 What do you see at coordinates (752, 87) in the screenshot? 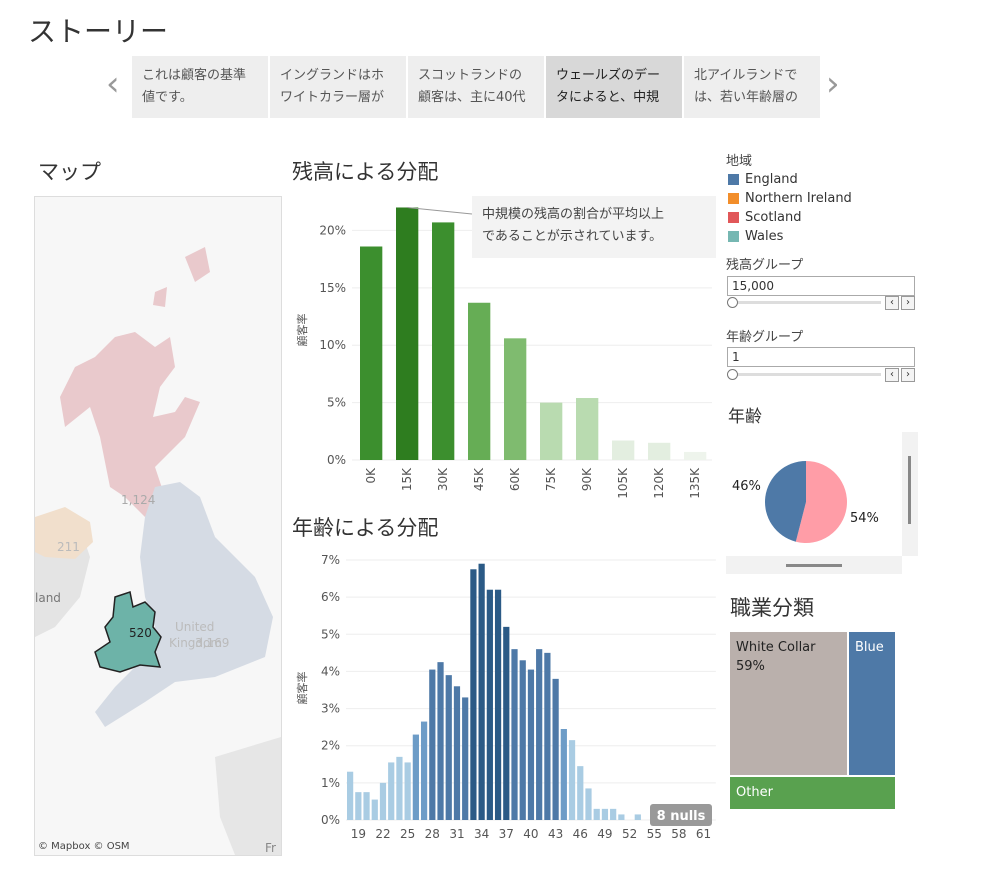
I see `story-point-5: 北アイルランドで は、若い年齢層の` at bounding box center [752, 87].